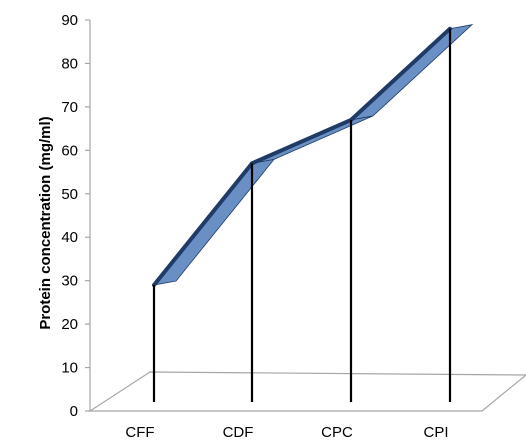 This screenshot has width=526, height=443. Describe the element at coordinates (69, 63) in the screenshot. I see `y-tick-label: 80` at that location.